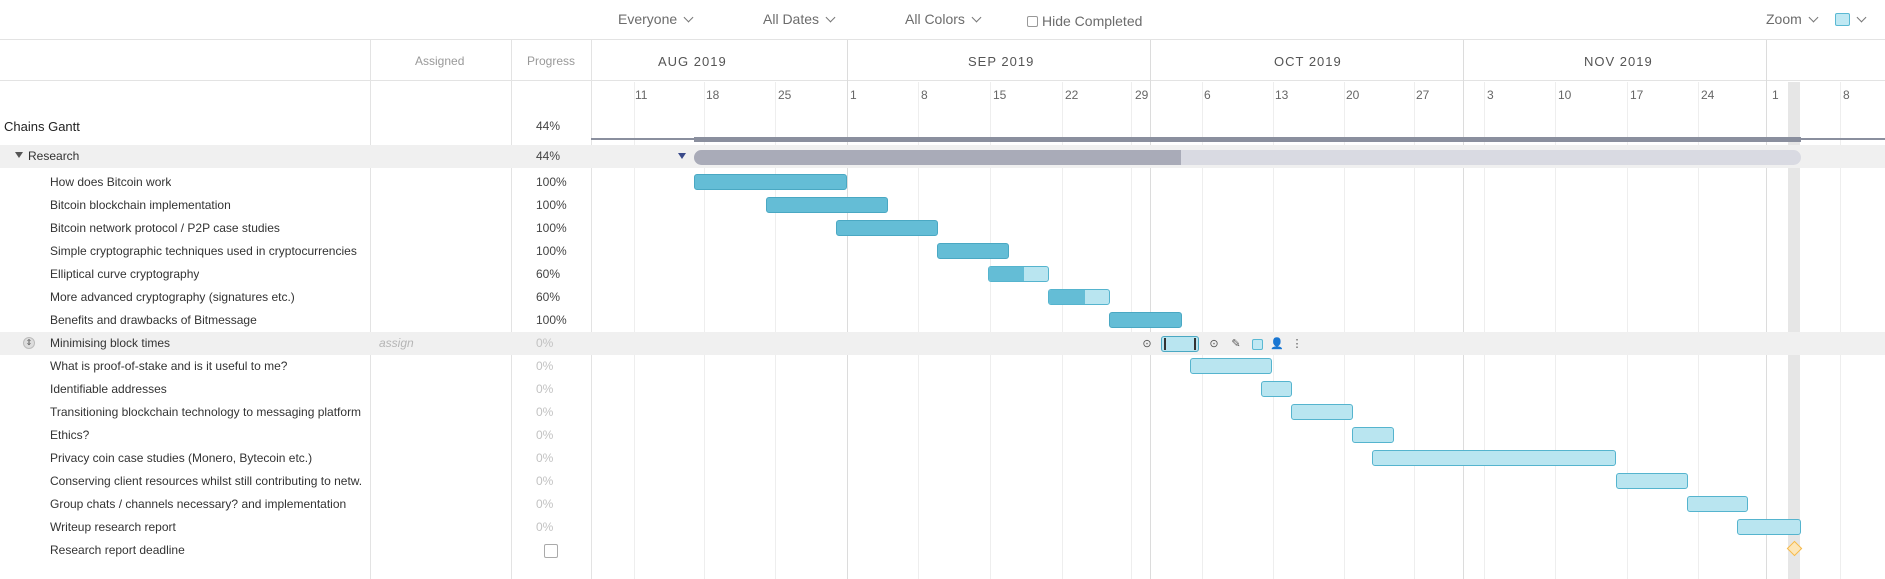 The height and width of the screenshot is (579, 1885). I want to click on task-row: Elliptical curve cryptography 60%, so click(942, 274).